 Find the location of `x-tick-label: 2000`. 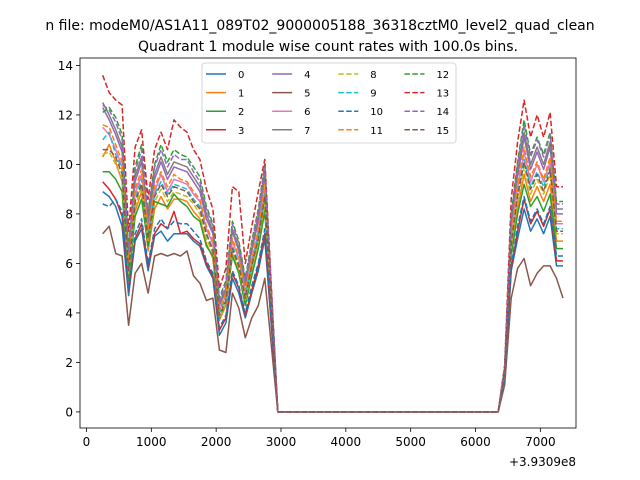

x-tick-label: 2000 is located at coordinates (216, 442).